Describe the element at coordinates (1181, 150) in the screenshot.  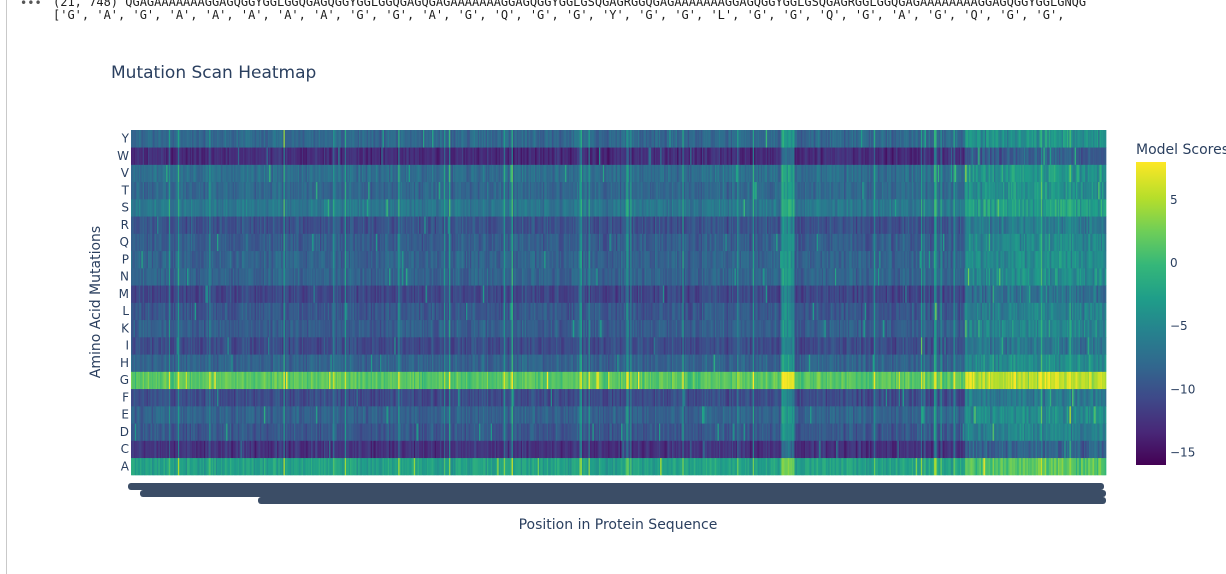
I see `colorbar-title: Model Scores` at that location.